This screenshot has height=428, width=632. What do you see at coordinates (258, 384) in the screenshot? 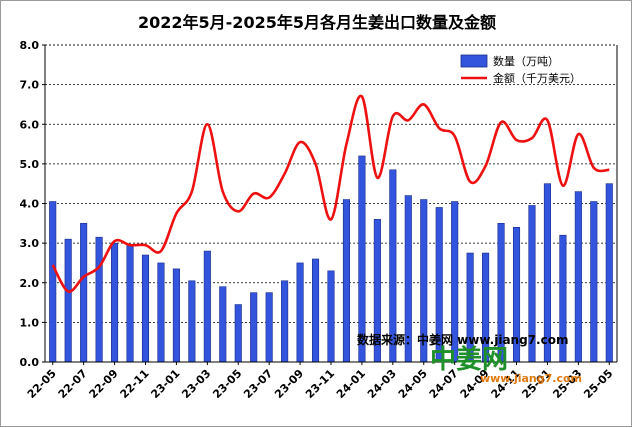
I see `x-tick-label: 23-07` at bounding box center [258, 384].